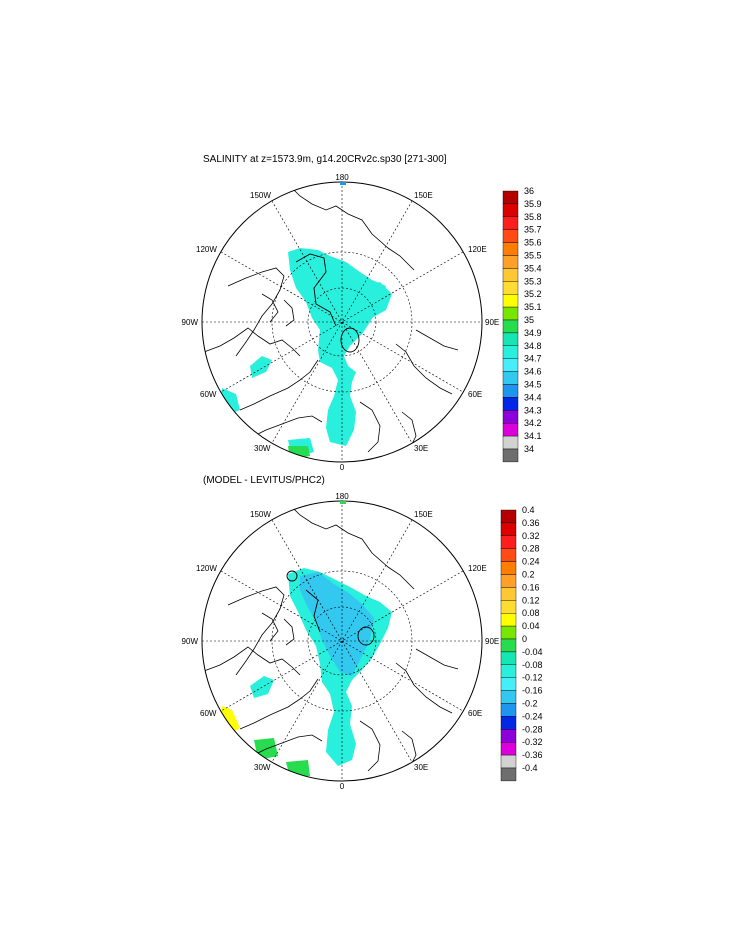  I want to click on top-colorbar-label: 36, so click(529, 191).